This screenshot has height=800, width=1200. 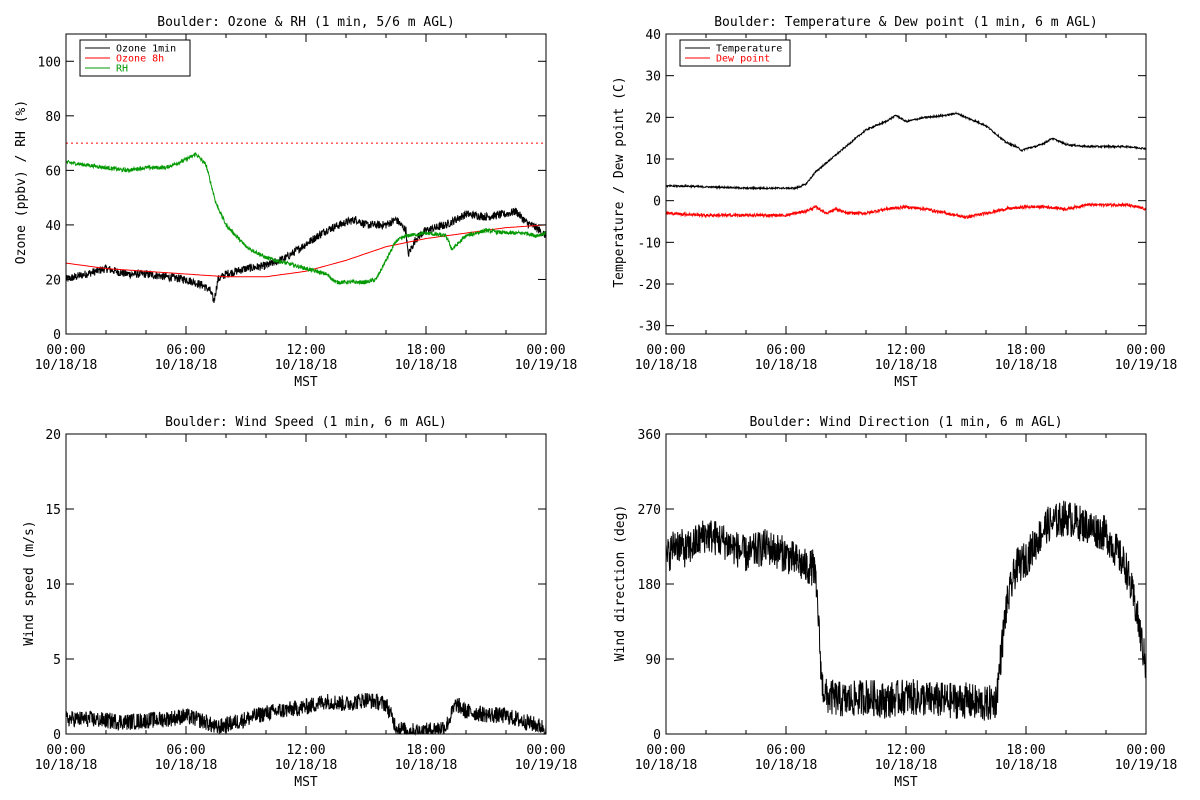 What do you see at coordinates (905, 422) in the screenshot?
I see `panel-title: Boulder: Wind Direction (1 min, 6 m AGL)` at bounding box center [905, 422].